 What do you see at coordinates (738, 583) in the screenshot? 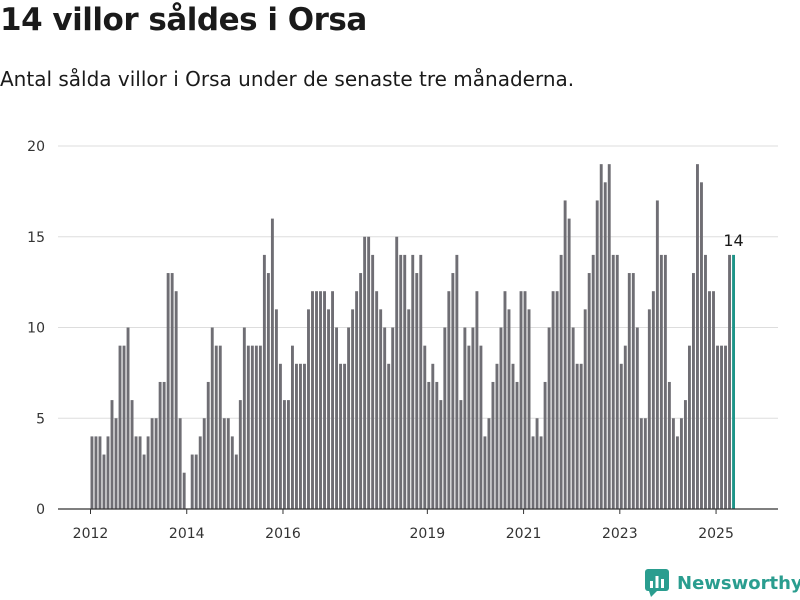
I see `brand-name: Newsworthy` at bounding box center [738, 583].